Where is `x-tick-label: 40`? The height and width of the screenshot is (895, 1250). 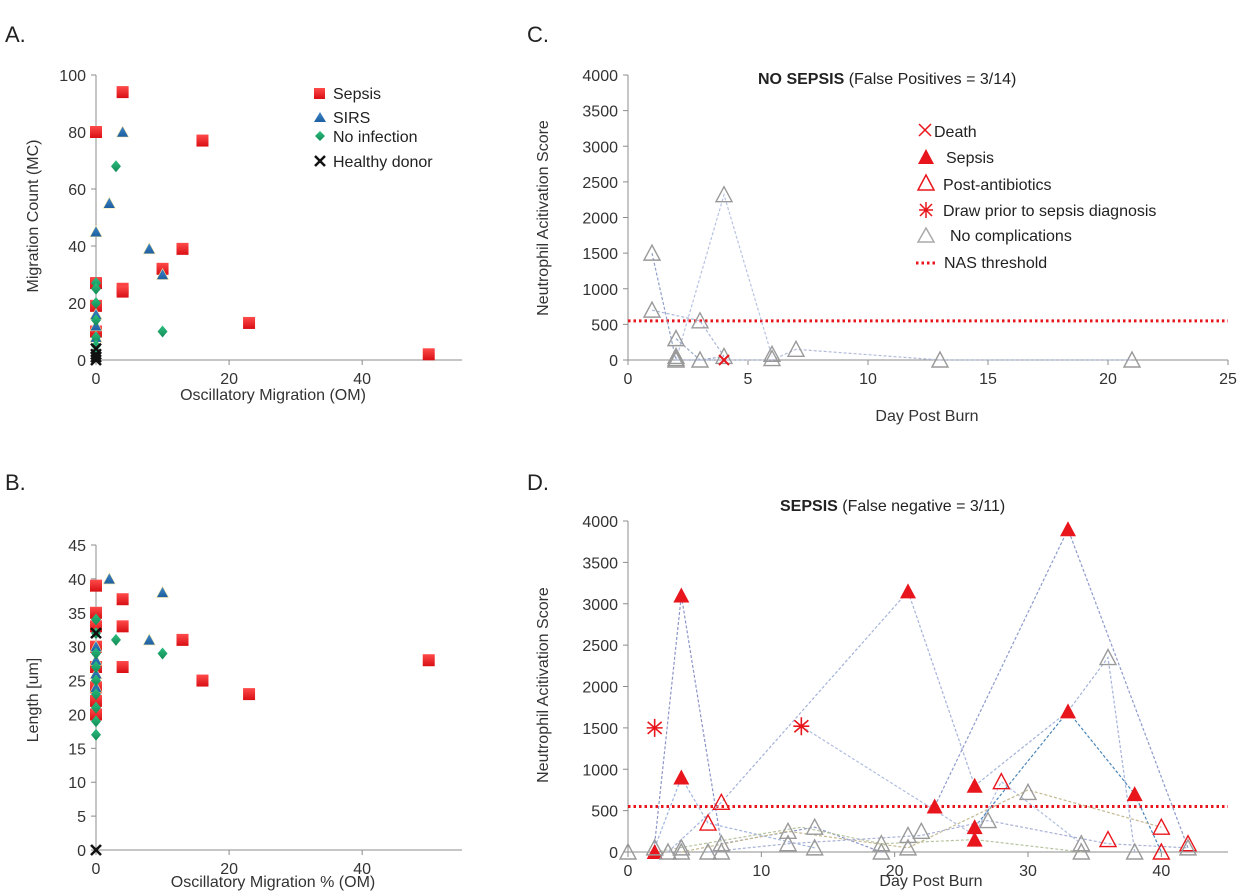
x-tick-label: 40 is located at coordinates (362, 869).